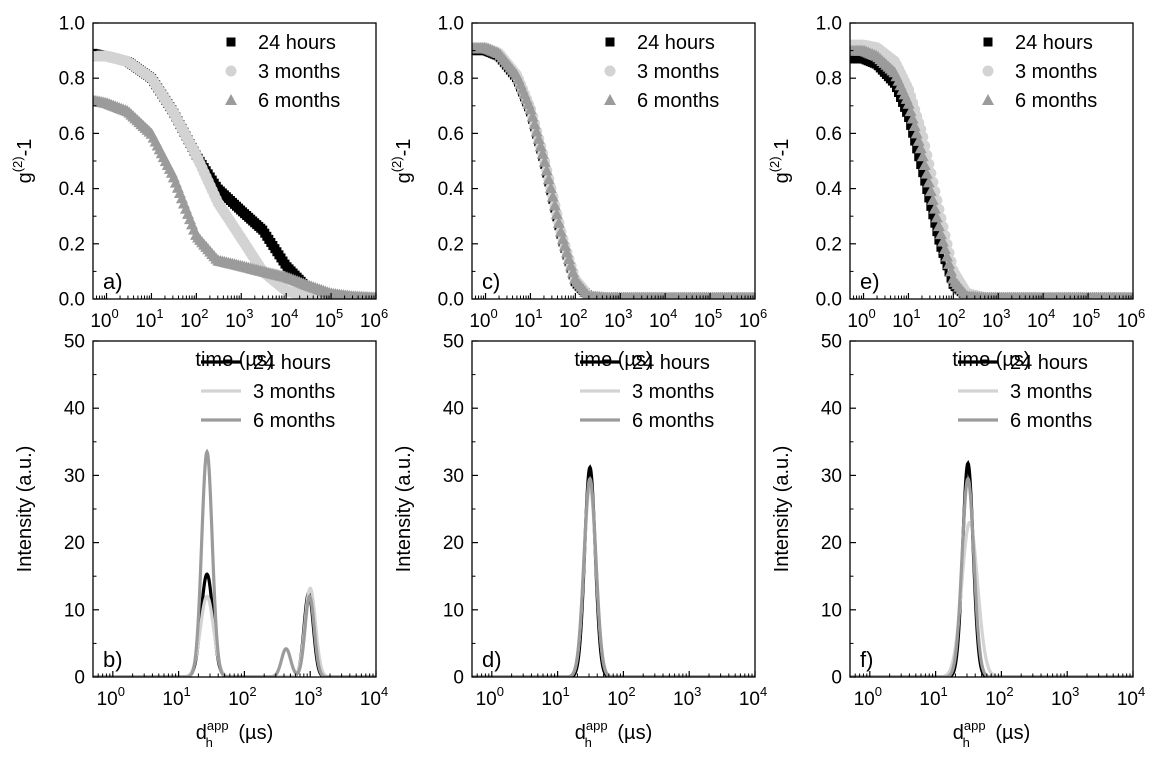 This screenshot has width=1153, height=761. Describe the element at coordinates (242, 697) in the screenshot. I see `x-tick-label: 10²` at that location.